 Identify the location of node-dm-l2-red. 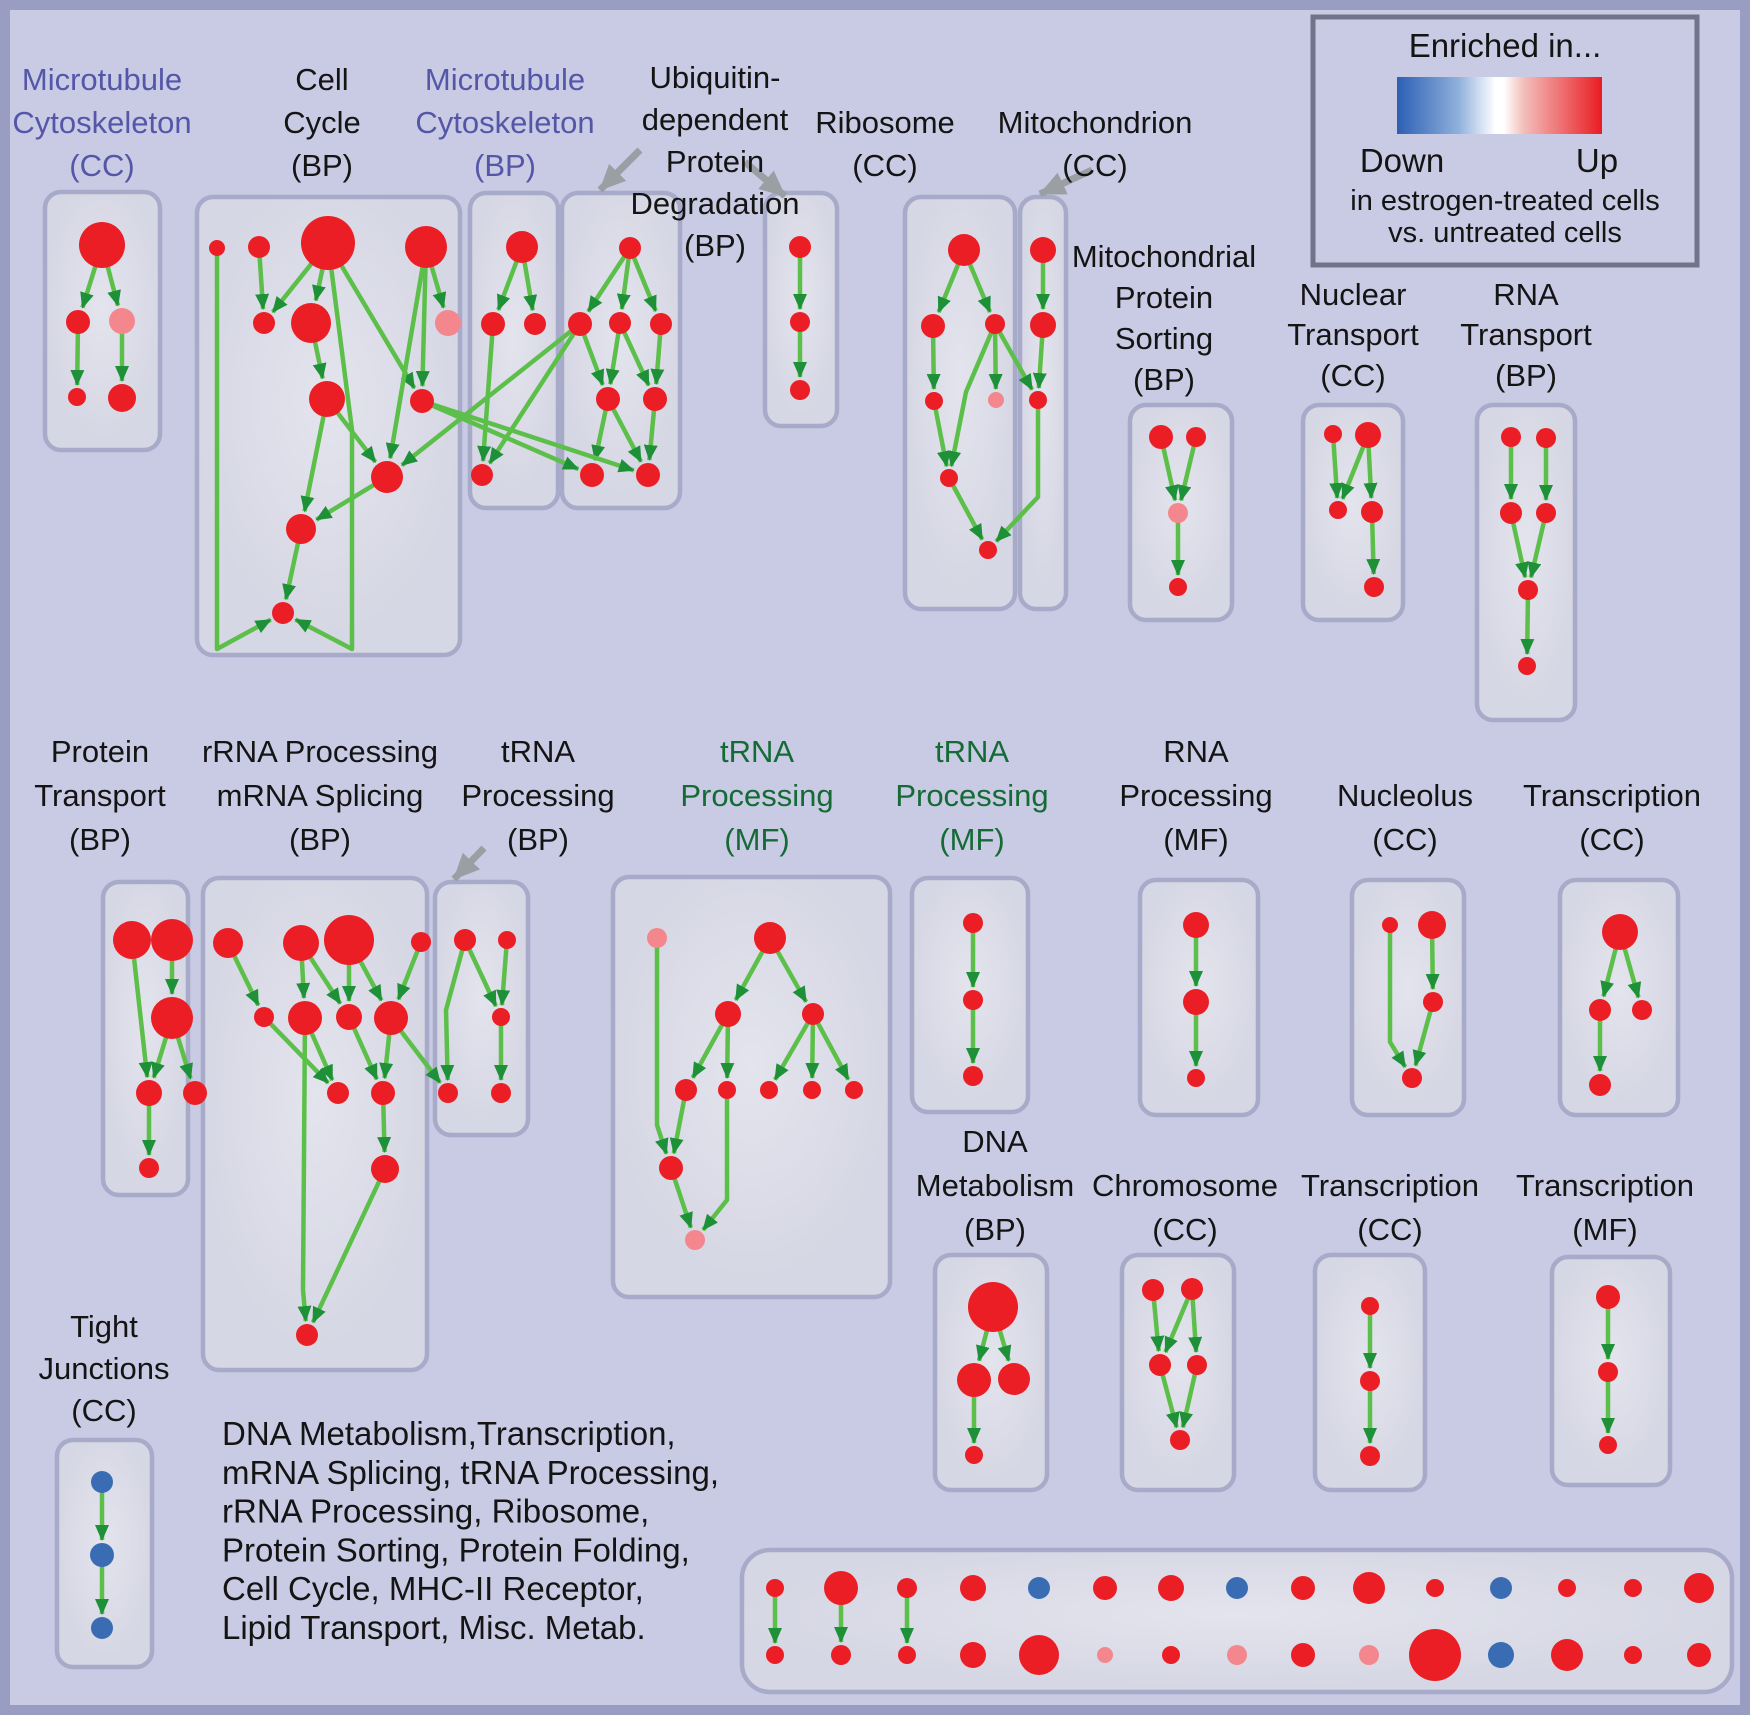
(974, 1380).